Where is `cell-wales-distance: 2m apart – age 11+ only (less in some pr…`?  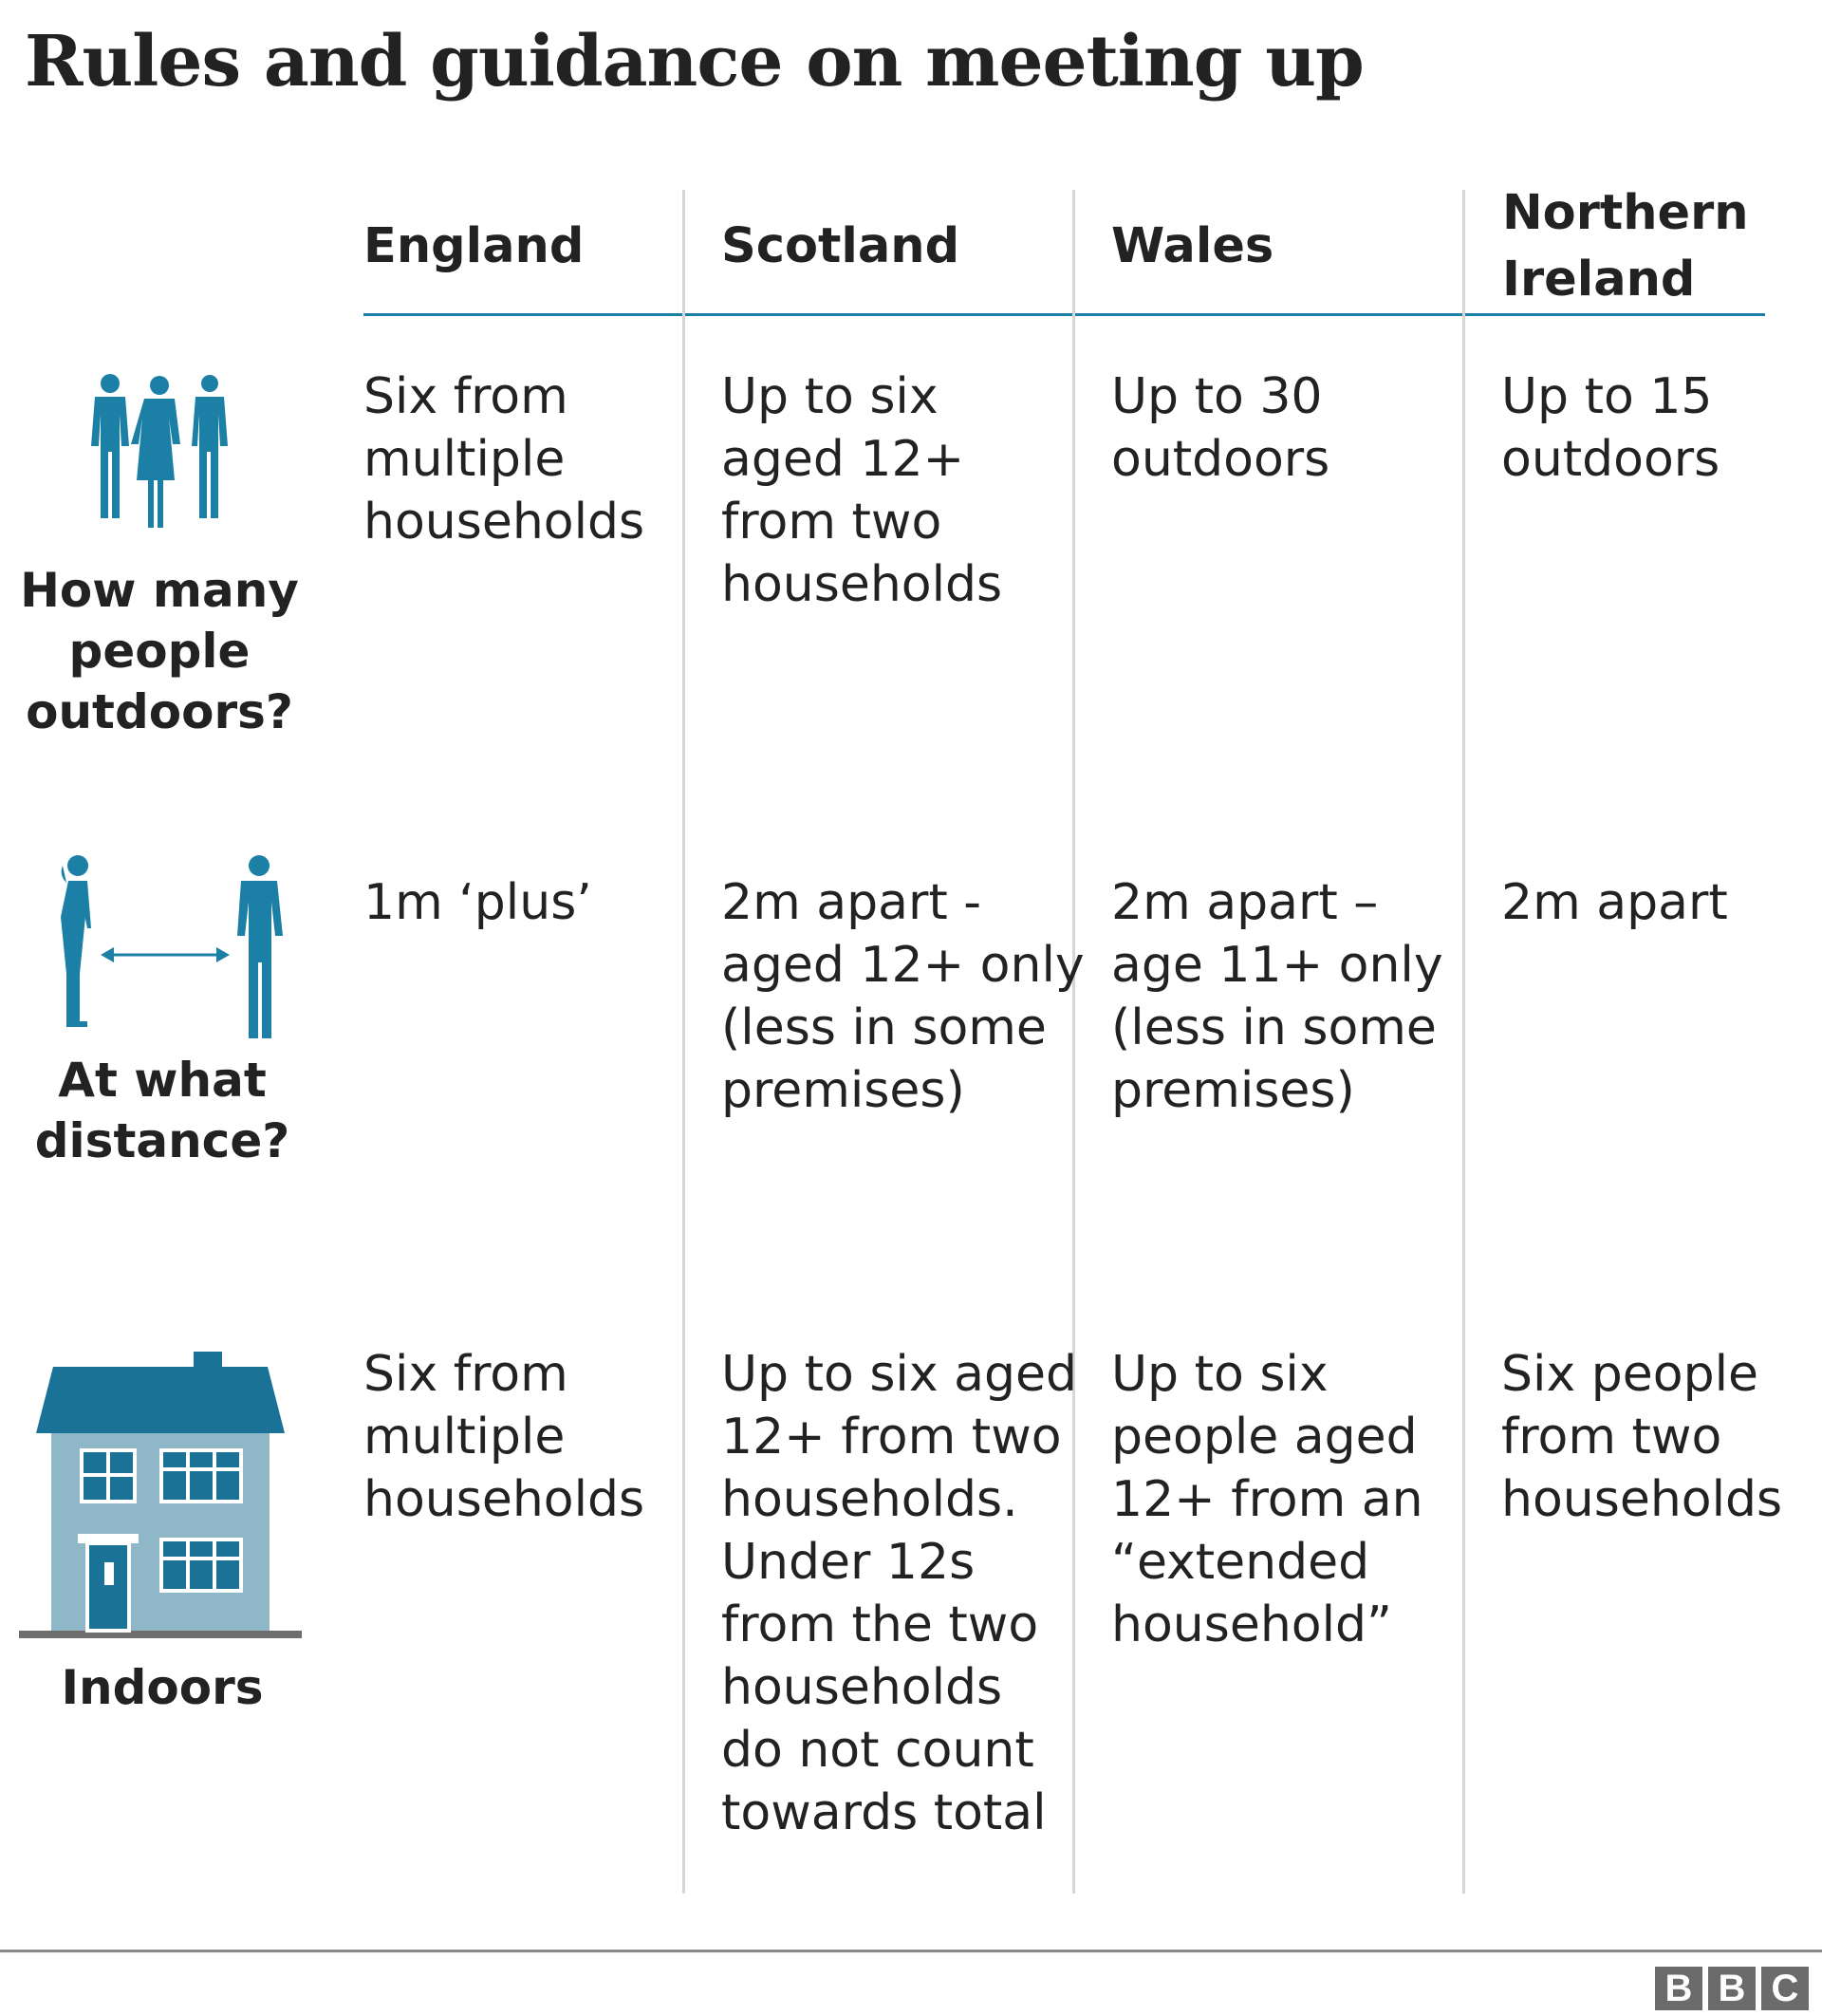
cell-wales-distance: 2m apart – age 11+ only (less in some pr… is located at coordinates (1277, 997).